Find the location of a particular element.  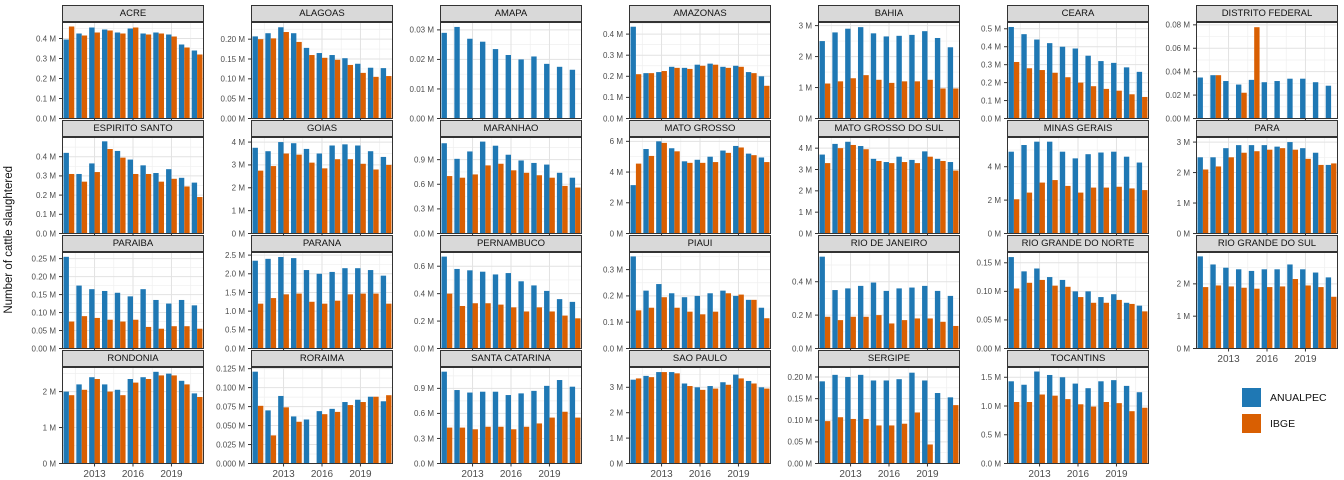

facet-amazonas: AMAZONAS 0.0 M 0.1 M 0.2 M 0.3 M 0.4 M is located at coordinates (679, 64).